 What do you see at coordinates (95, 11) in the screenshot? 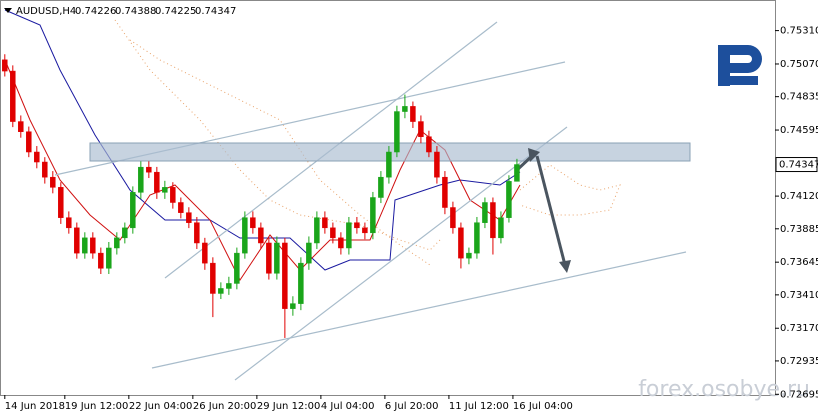
I see `header-open: 0.74226` at bounding box center [95, 11].